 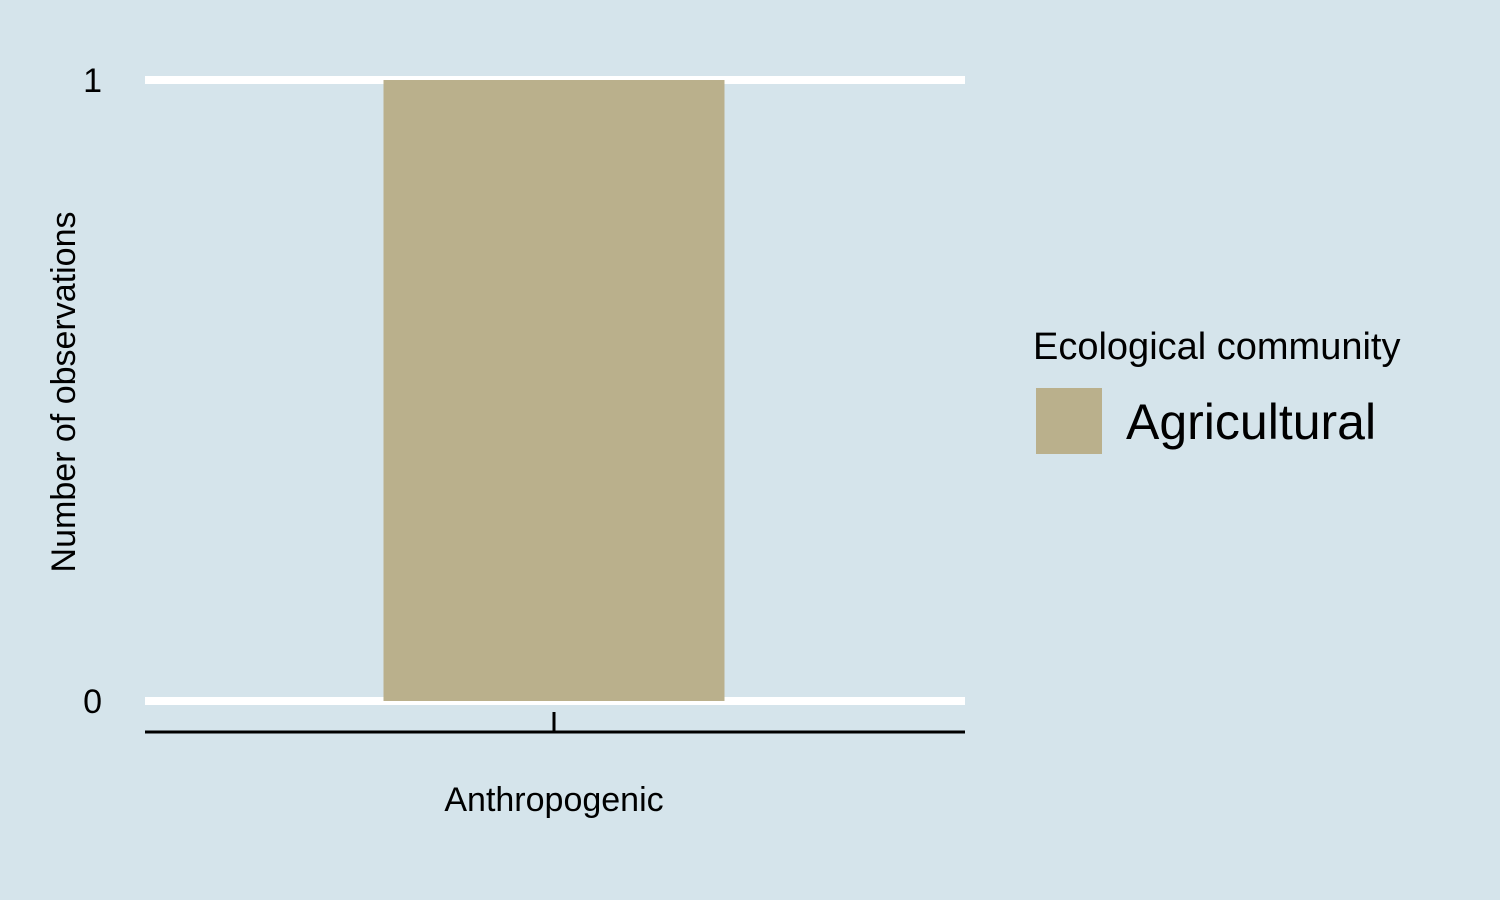 I want to click on x-tick-label: Anthropogenic, so click(x=553, y=800).